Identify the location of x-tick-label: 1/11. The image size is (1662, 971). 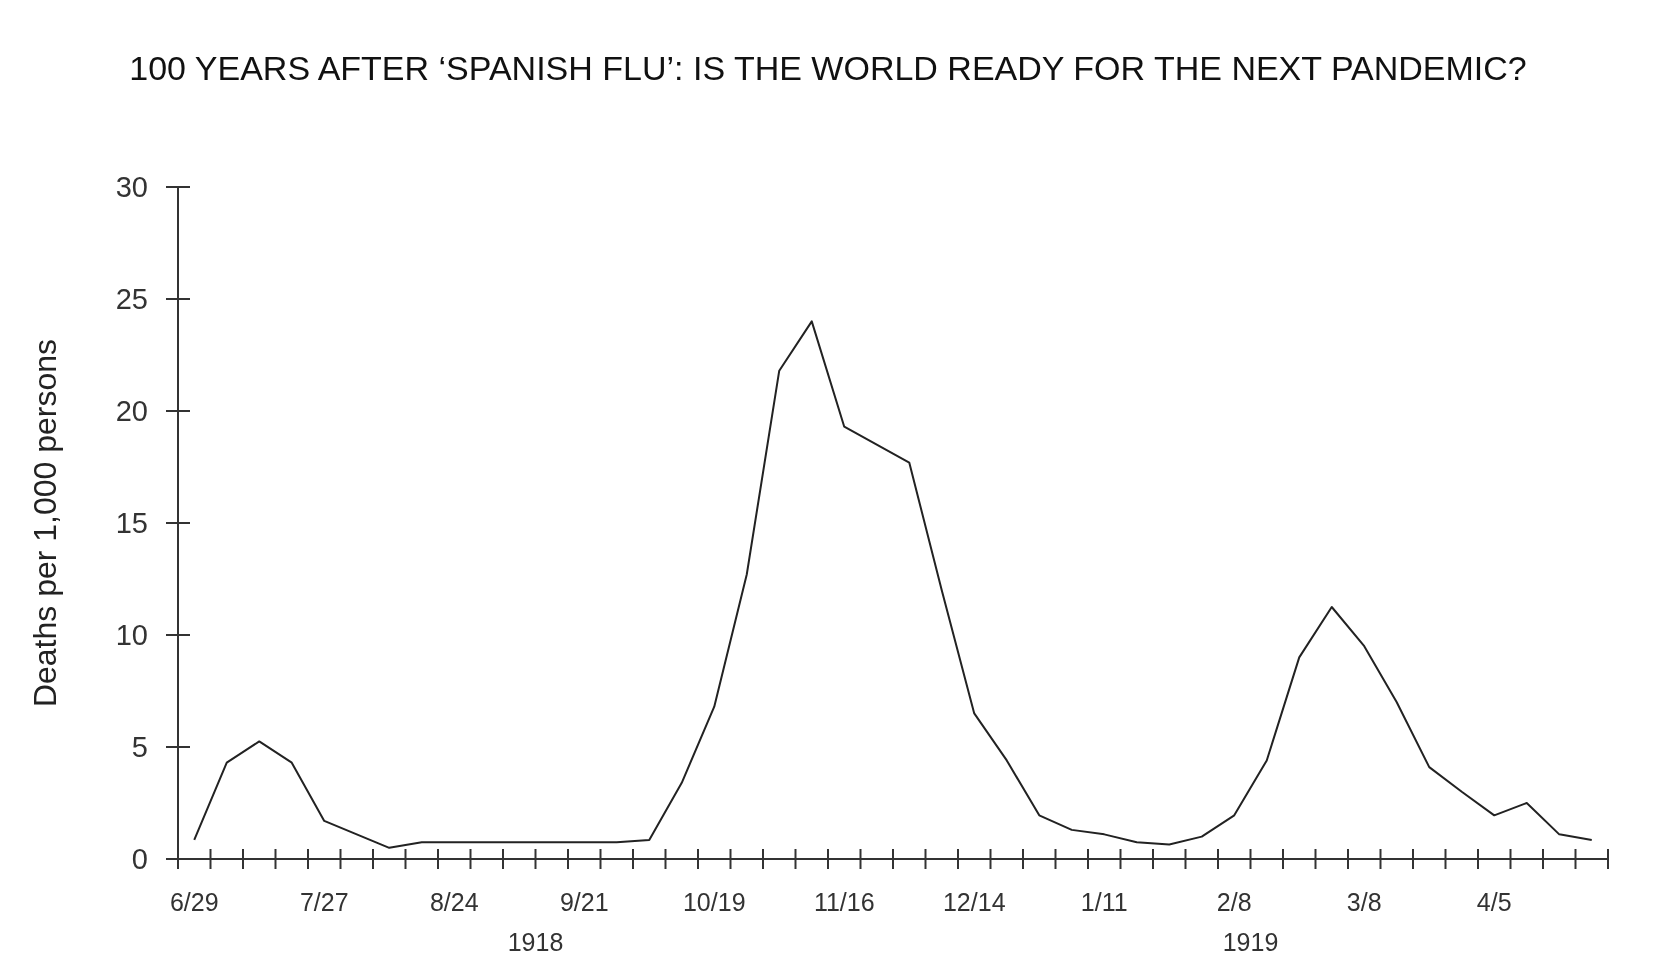
(1104, 902).